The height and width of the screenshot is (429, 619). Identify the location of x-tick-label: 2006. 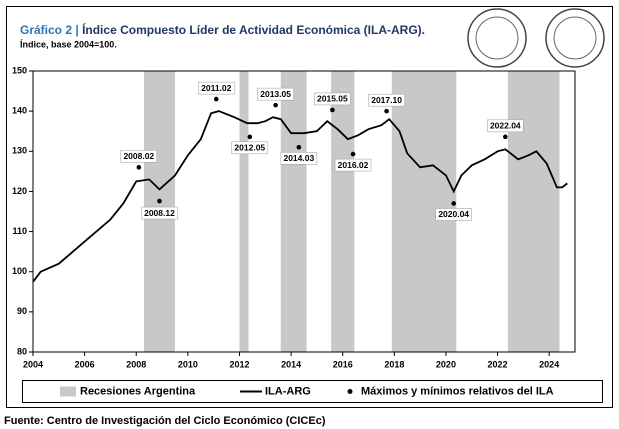
(85, 364).